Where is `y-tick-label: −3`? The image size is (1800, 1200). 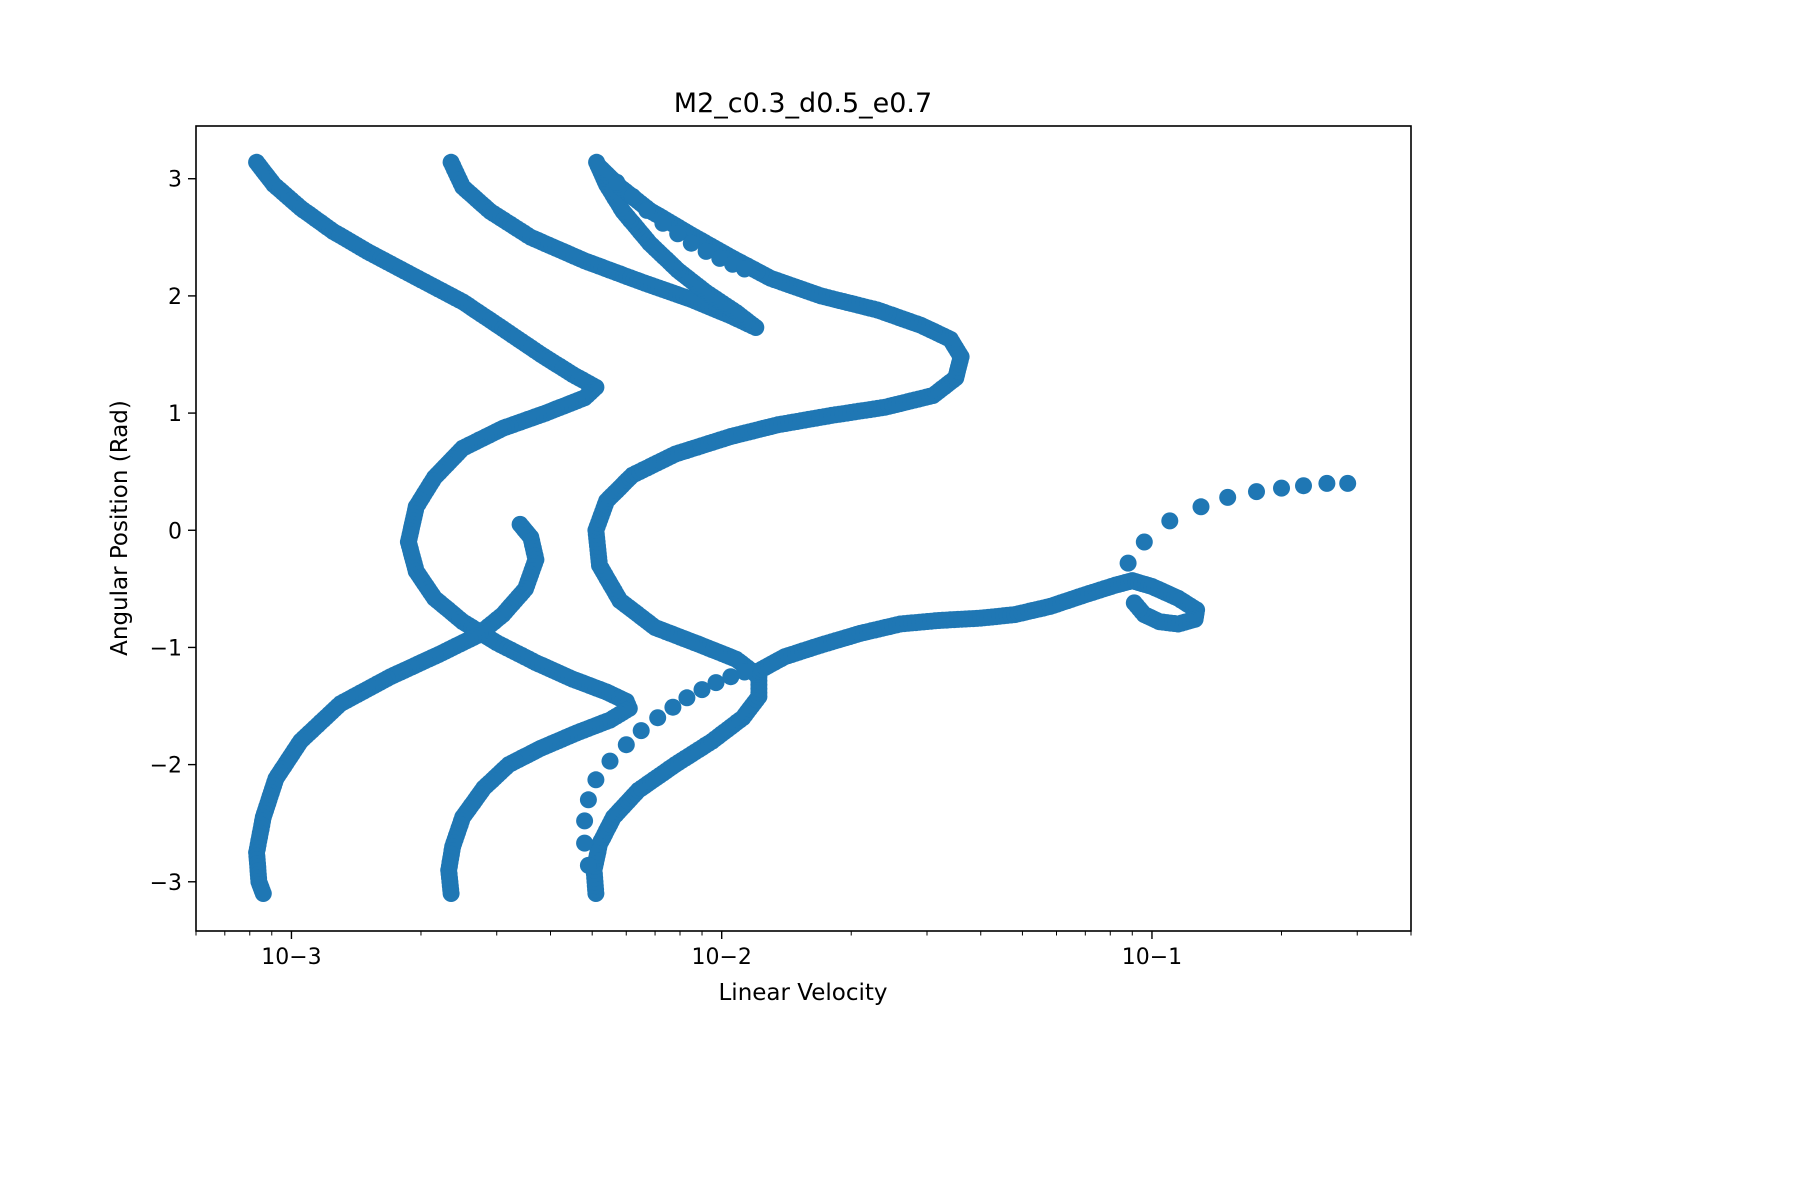 y-tick-label: −3 is located at coordinates (166, 883).